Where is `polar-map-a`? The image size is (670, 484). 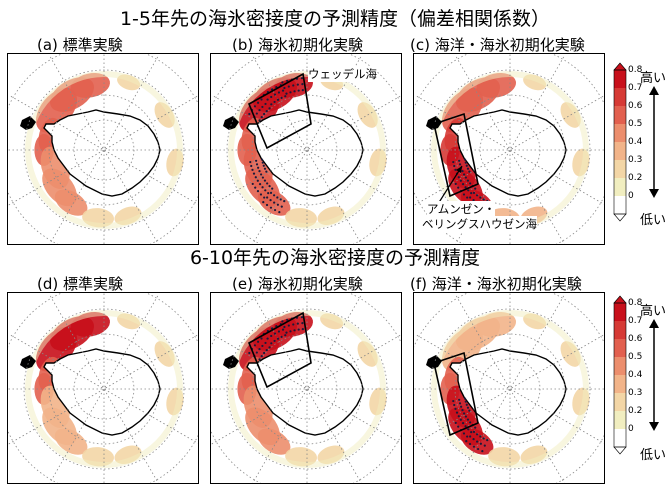
polar-map-a is located at coordinates (103, 149).